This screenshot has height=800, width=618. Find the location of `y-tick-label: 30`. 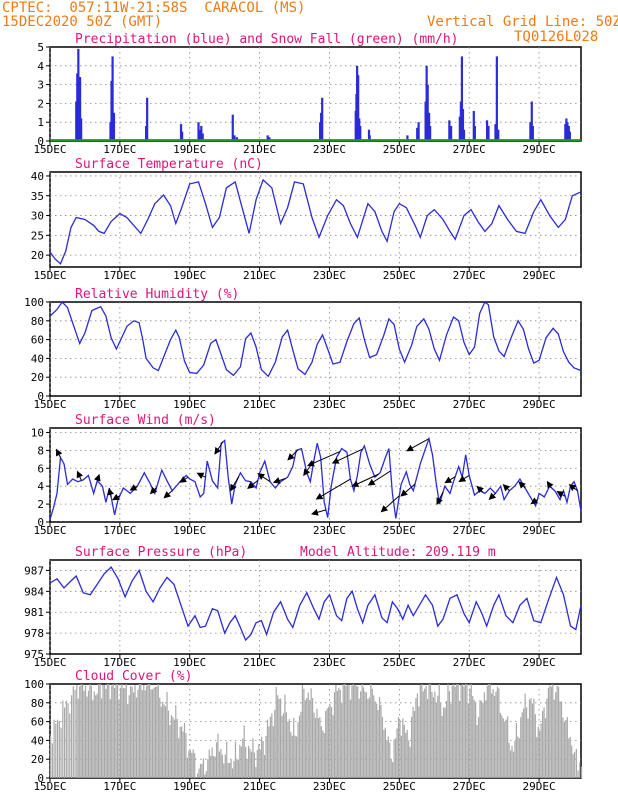

y-tick-label: 30 is located at coordinates (37, 216).